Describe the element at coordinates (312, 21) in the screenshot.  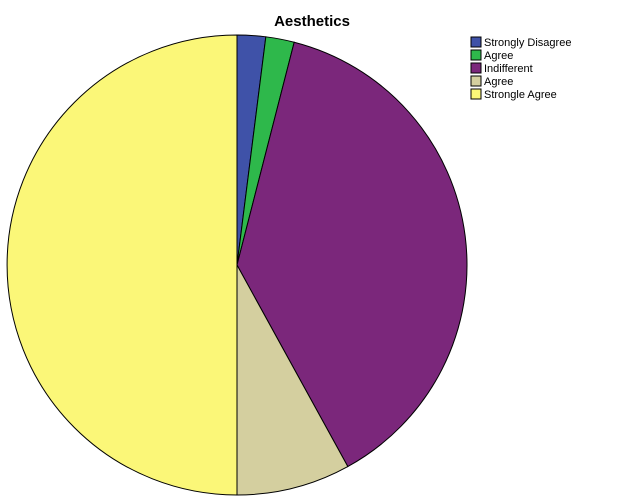
I see `chart-title: Aesthetics` at that location.